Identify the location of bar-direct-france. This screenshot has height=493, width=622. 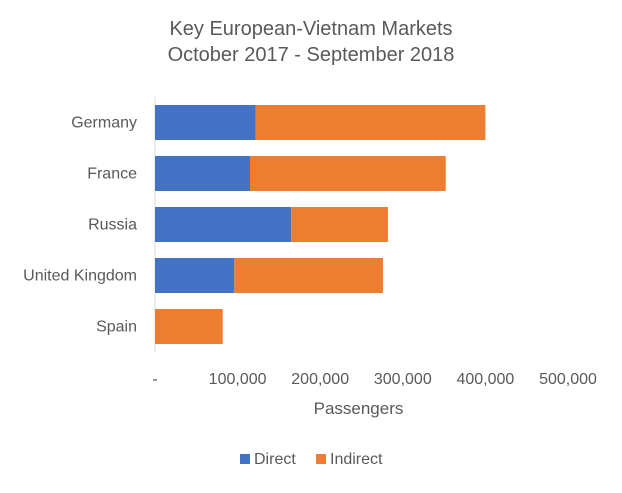
(202, 173).